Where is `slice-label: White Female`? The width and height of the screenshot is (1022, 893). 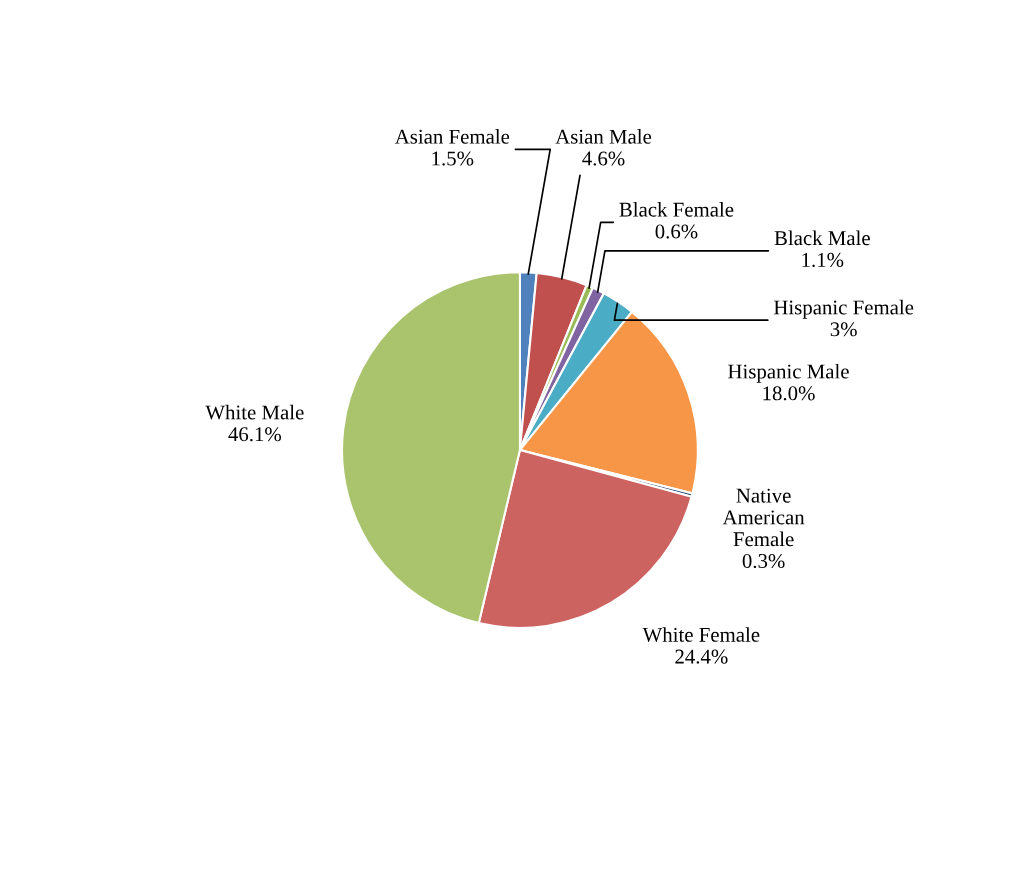
slice-label: White Female is located at coordinates (701, 634).